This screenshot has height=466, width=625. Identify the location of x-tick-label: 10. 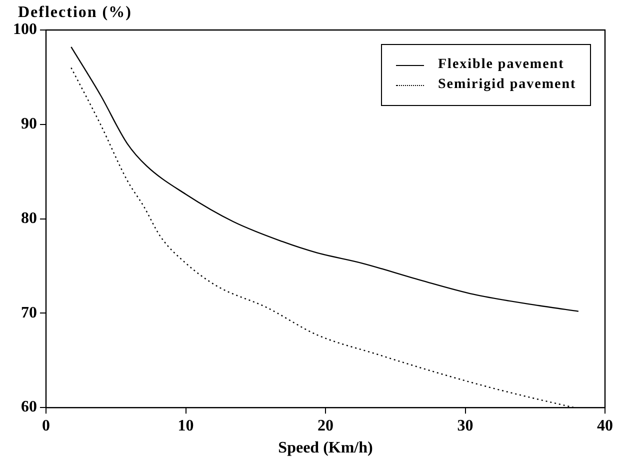
(186, 425).